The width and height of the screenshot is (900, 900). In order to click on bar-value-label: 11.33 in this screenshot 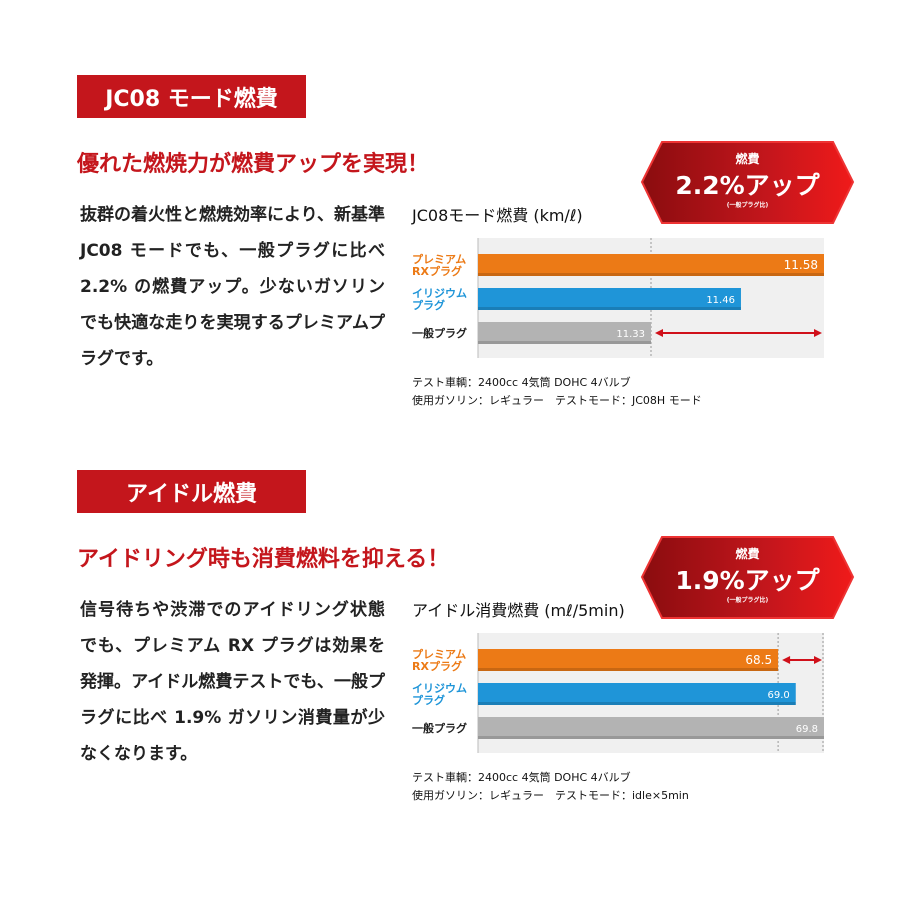, I will do `click(630, 334)`.